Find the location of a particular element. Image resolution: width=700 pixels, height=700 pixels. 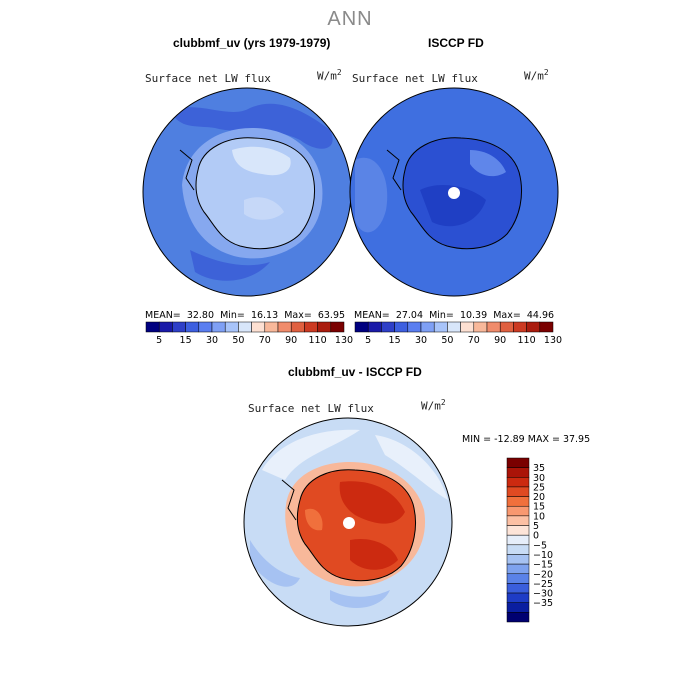

obs-variable-label: Surface net LW flux is located at coordinates (415, 78).